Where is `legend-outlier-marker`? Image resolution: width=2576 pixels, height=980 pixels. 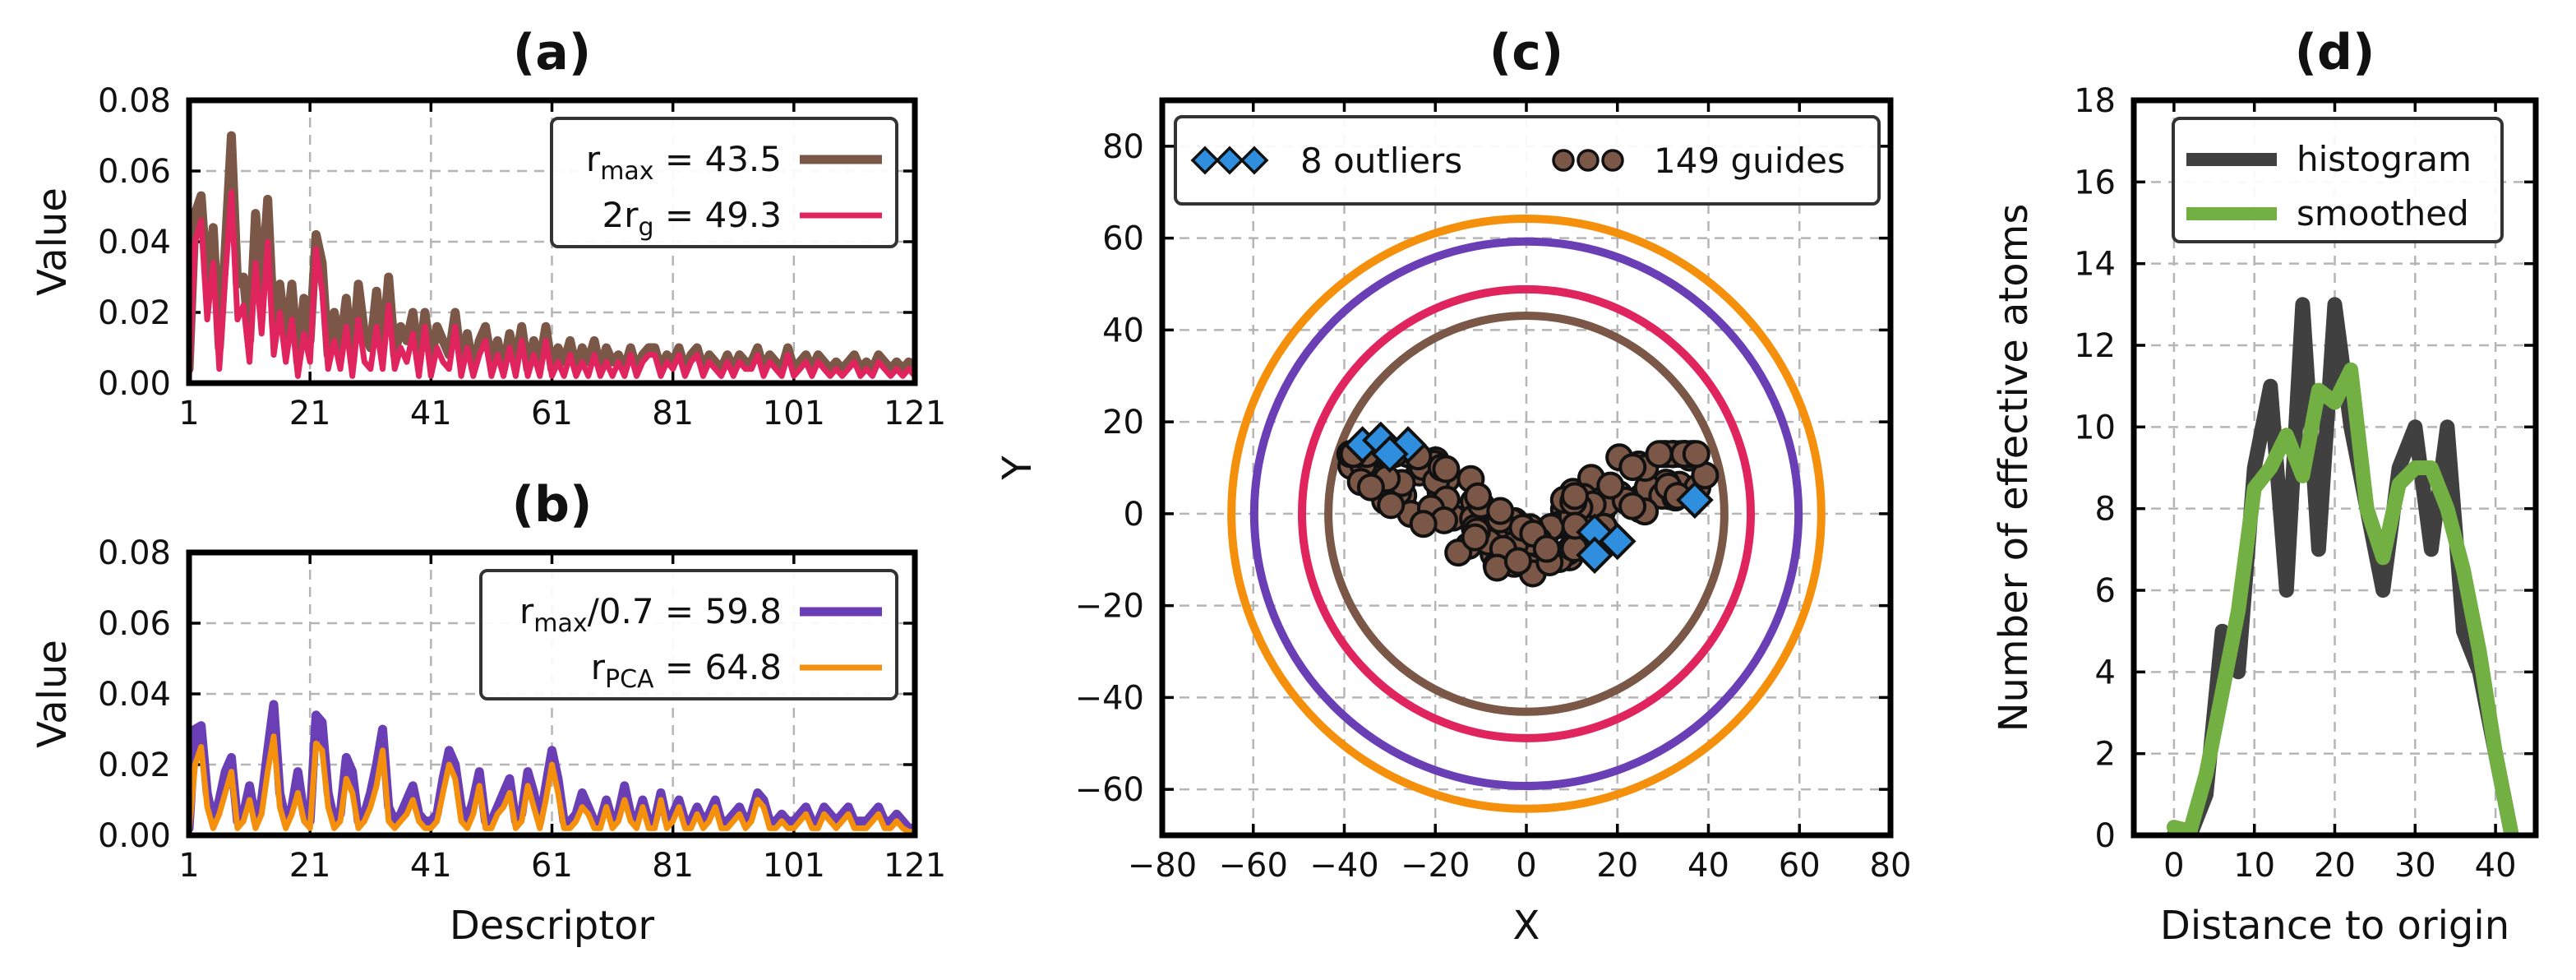
legend-outlier-marker is located at coordinates (1205, 160).